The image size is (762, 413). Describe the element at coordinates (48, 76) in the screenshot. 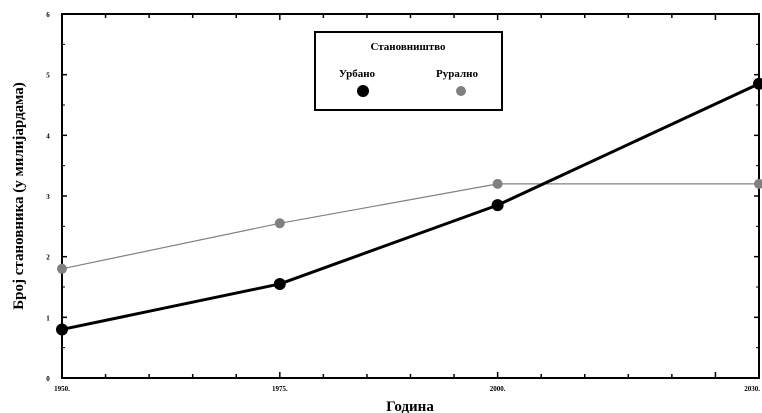

I see `y-tick-label: 5` at that location.